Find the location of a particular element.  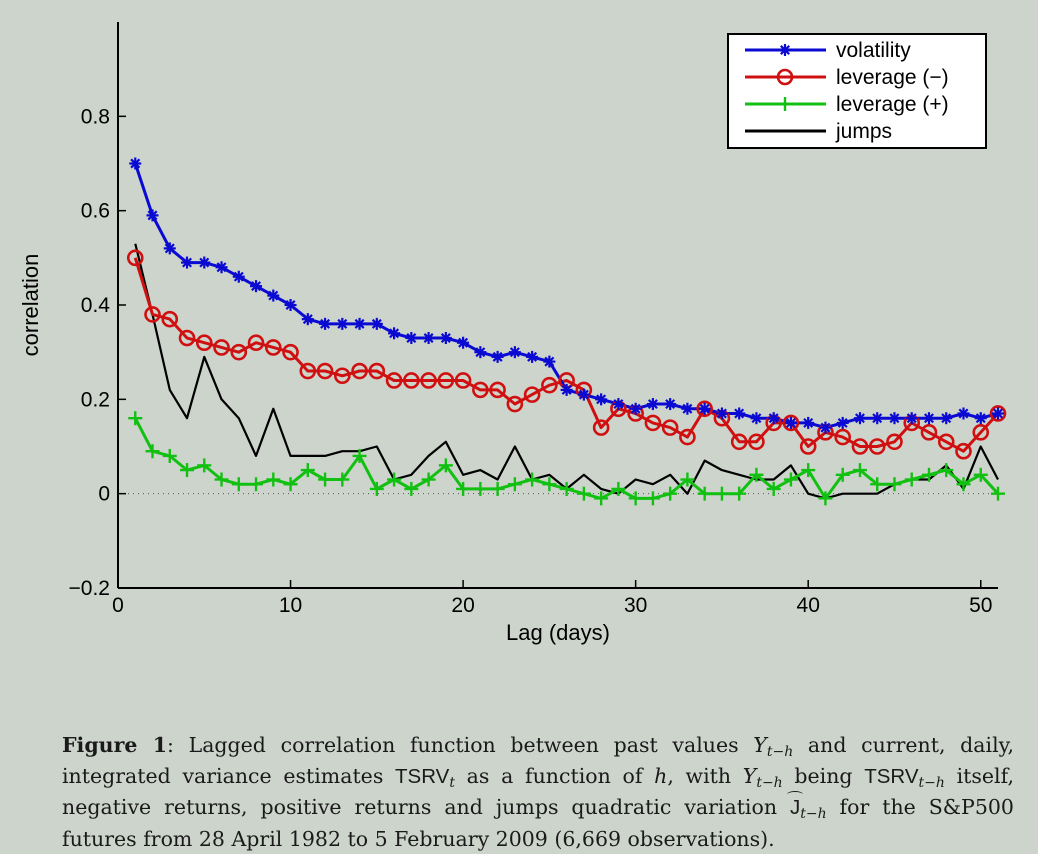

y-tick-label: −0.2 is located at coordinates (89, 588).